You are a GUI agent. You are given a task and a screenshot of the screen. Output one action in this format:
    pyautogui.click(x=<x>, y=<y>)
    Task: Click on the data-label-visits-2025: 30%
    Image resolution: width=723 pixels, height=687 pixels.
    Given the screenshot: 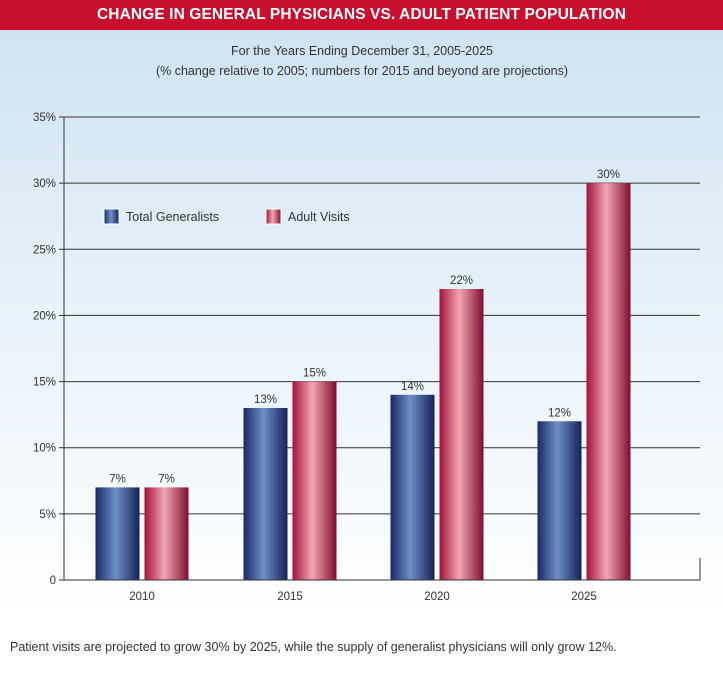 What is the action you would take?
    pyautogui.click(x=608, y=175)
    